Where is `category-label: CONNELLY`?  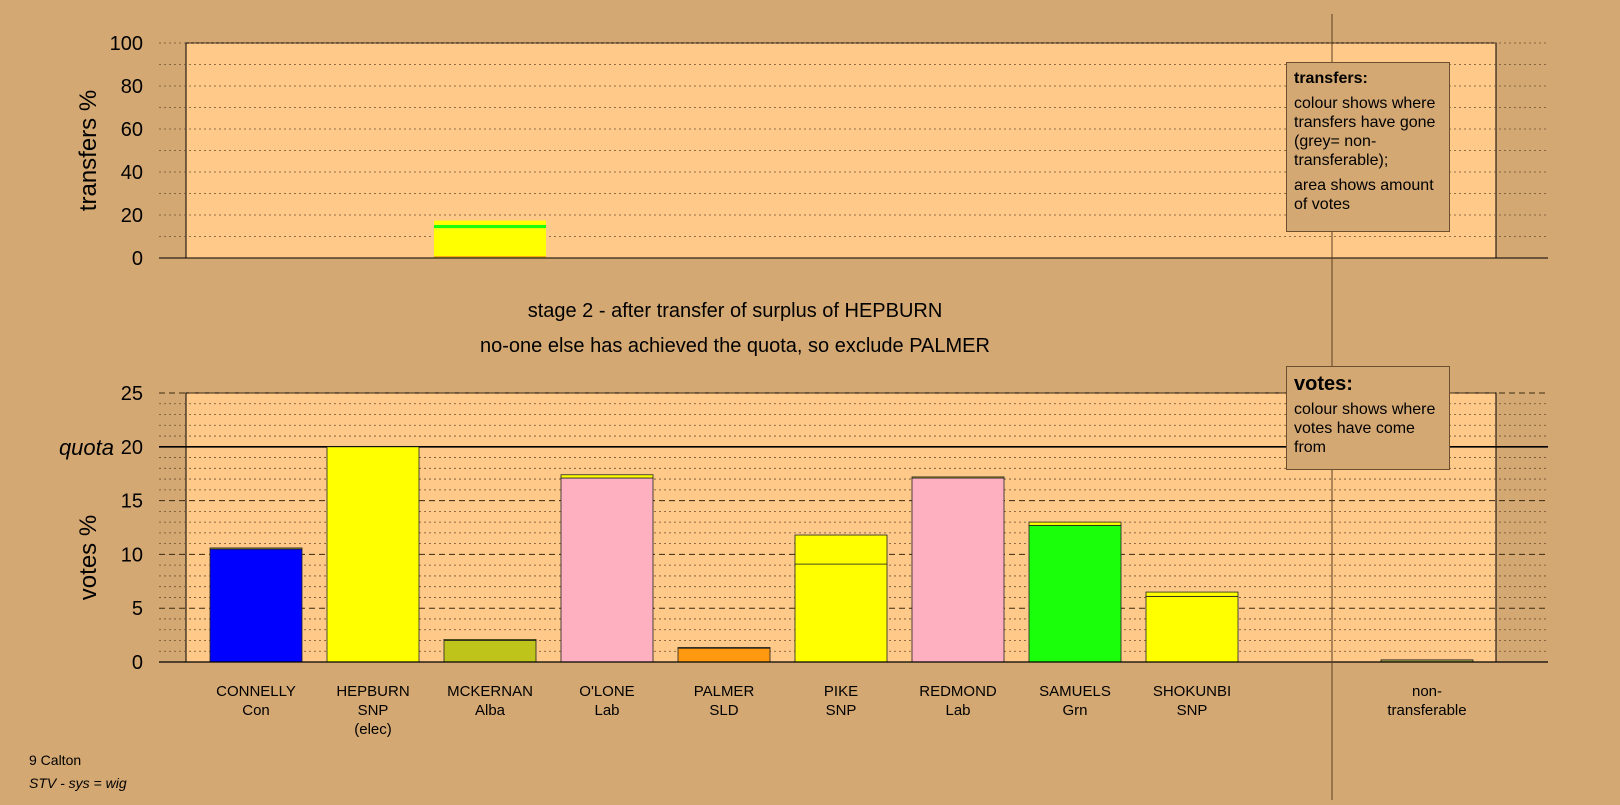
category-label: CONNELLY is located at coordinates (256, 691).